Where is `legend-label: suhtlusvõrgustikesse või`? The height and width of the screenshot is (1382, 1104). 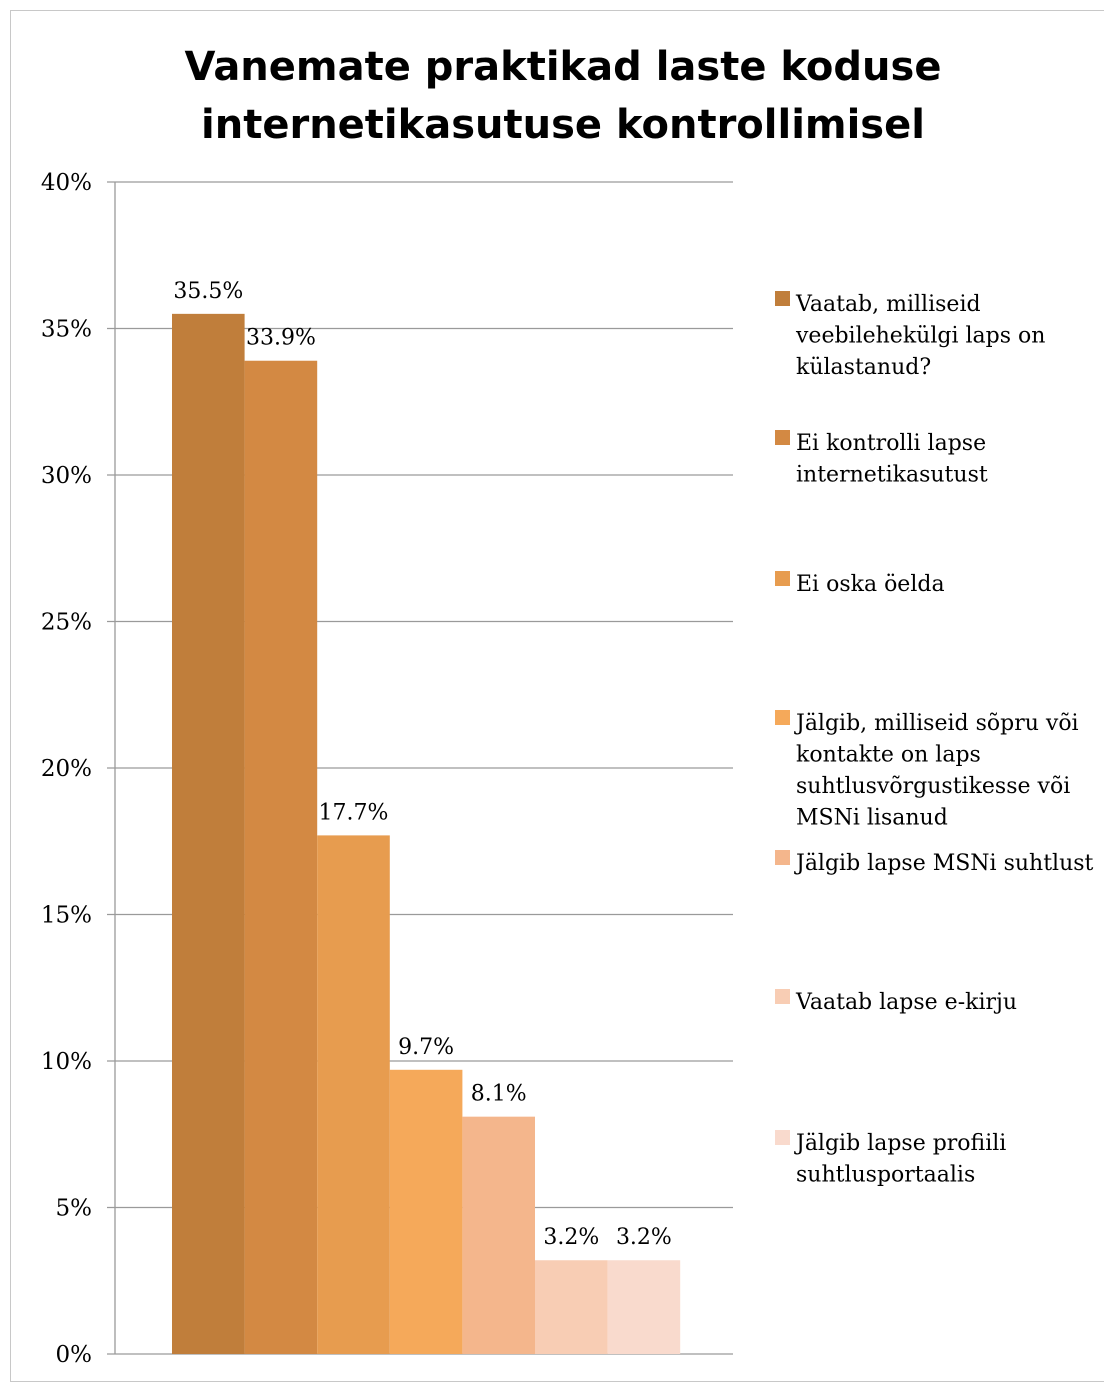 legend-label: suhtlusvõrgustikesse või is located at coordinates (933, 786).